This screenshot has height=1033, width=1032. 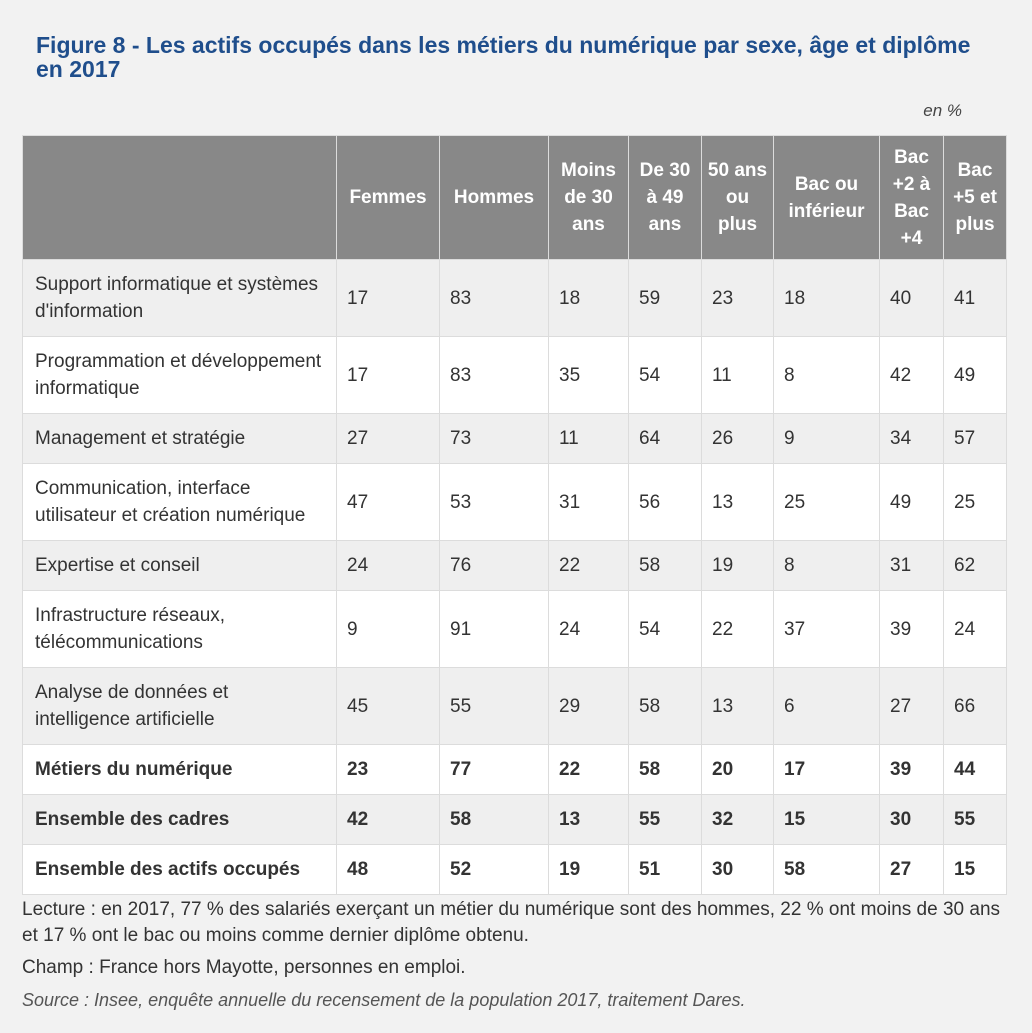 What do you see at coordinates (179, 438) in the screenshot?
I see `row-label: Management et stratégie` at bounding box center [179, 438].